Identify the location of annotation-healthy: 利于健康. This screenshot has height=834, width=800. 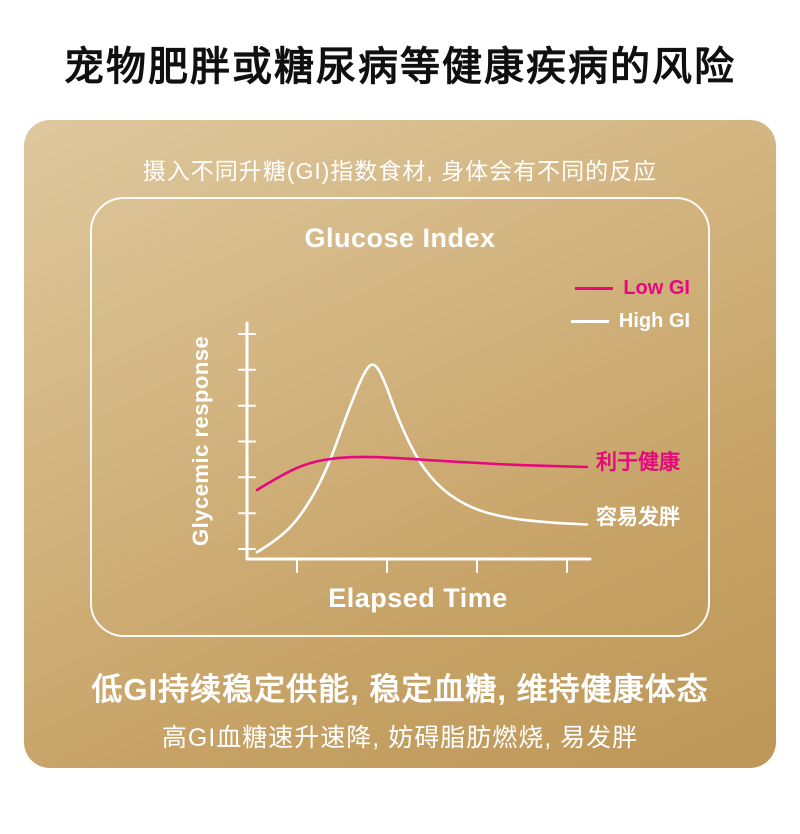
(638, 462).